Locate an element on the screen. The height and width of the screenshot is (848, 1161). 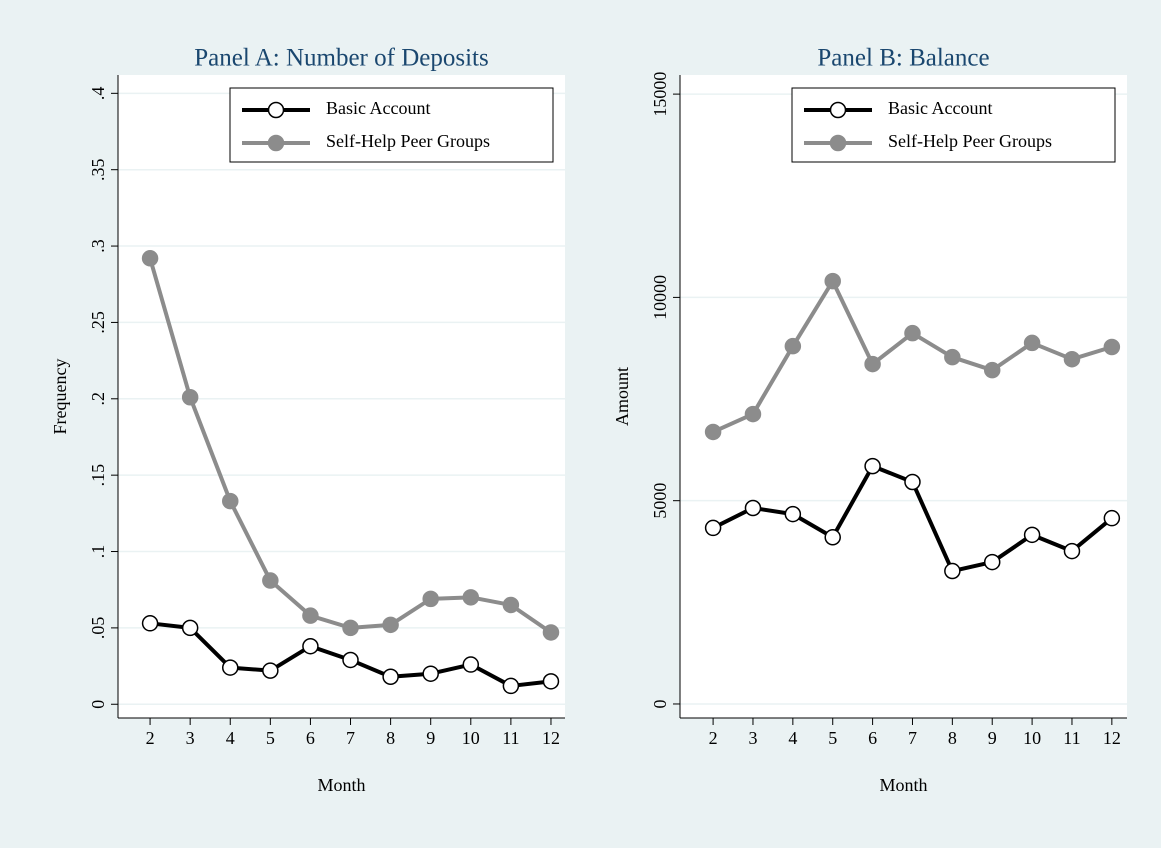
y-axis-label: Amount is located at coordinates (622, 396).